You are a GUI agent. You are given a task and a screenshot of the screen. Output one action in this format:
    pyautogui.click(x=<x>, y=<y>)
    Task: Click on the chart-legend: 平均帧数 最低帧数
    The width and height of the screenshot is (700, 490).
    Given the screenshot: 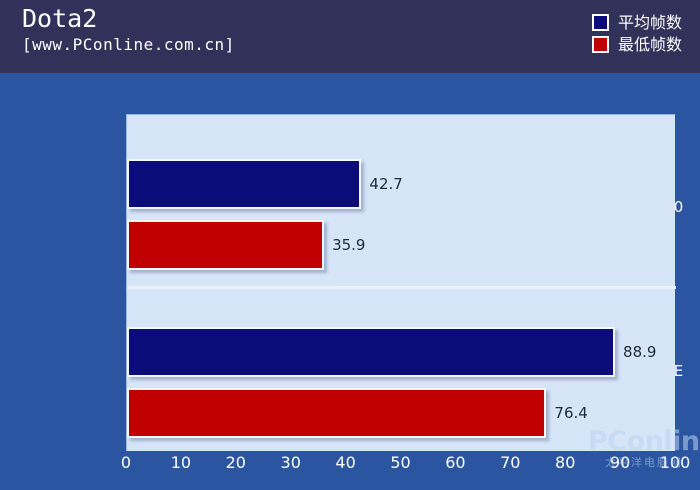 What is the action you would take?
    pyautogui.click(x=636, y=33)
    